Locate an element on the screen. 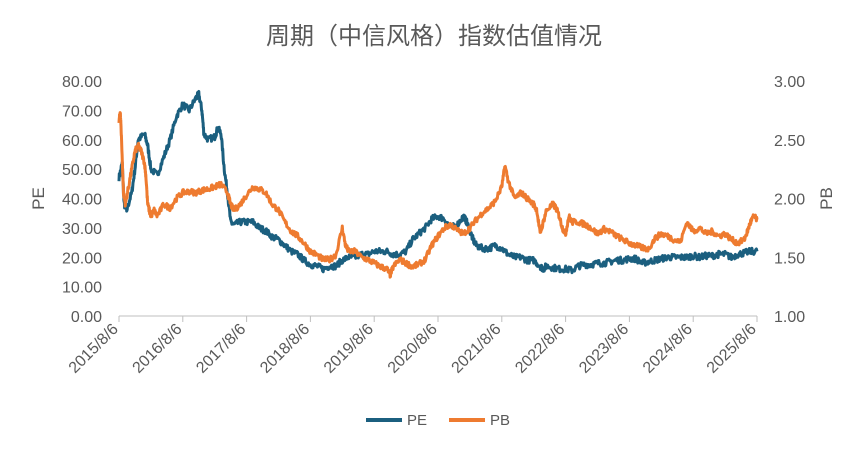 This screenshot has width=868, height=450. y-right-axis-title: PB is located at coordinates (826, 198).